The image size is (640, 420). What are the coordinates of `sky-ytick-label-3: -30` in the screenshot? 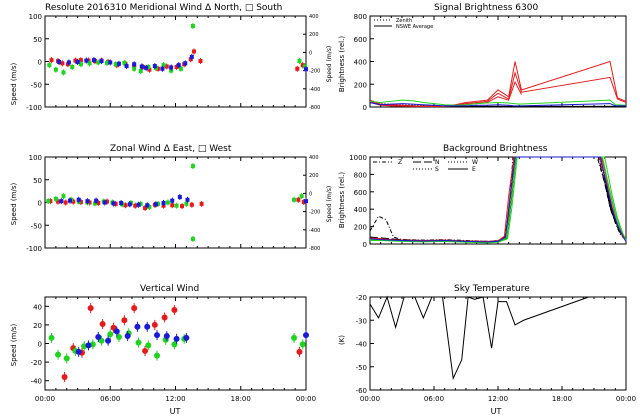 It's located at (361, 321).